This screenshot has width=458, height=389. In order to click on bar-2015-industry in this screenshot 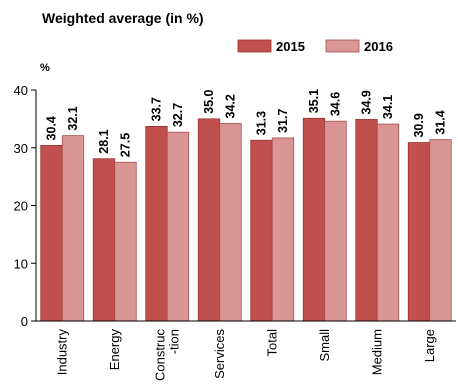, I will do `click(51, 233)`.